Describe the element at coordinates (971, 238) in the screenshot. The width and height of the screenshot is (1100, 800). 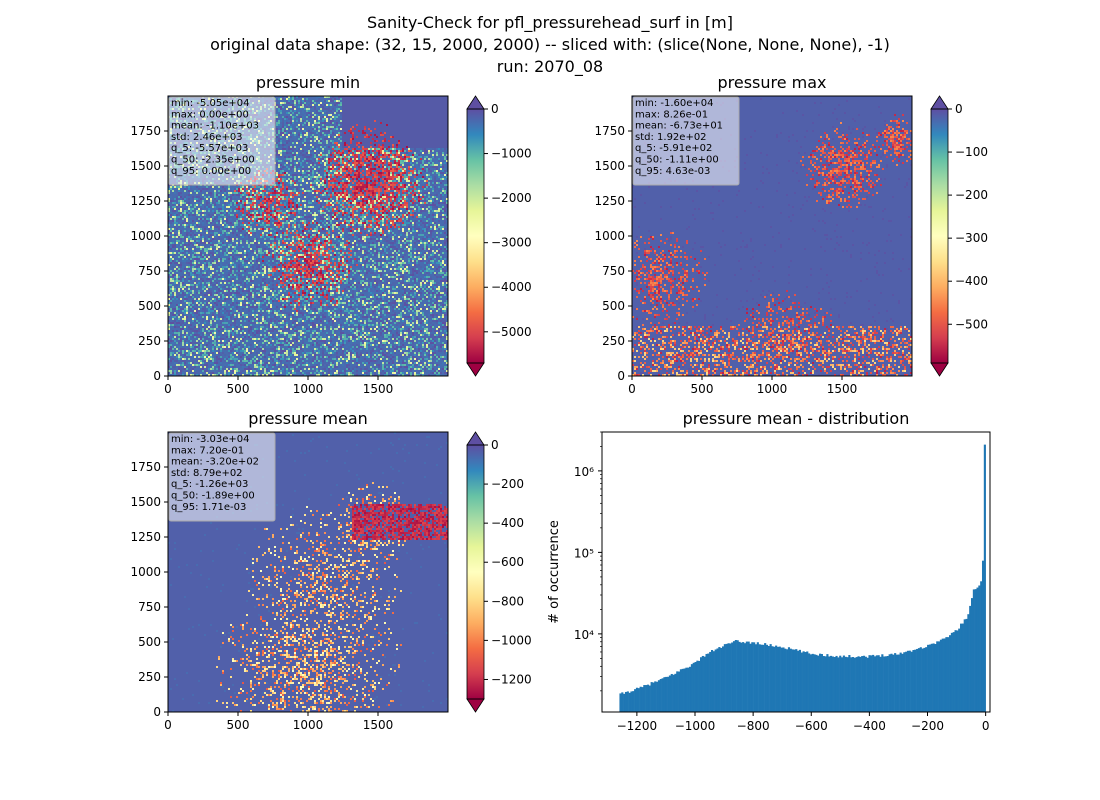
I see `colorbar-tick-label: −300` at that location.